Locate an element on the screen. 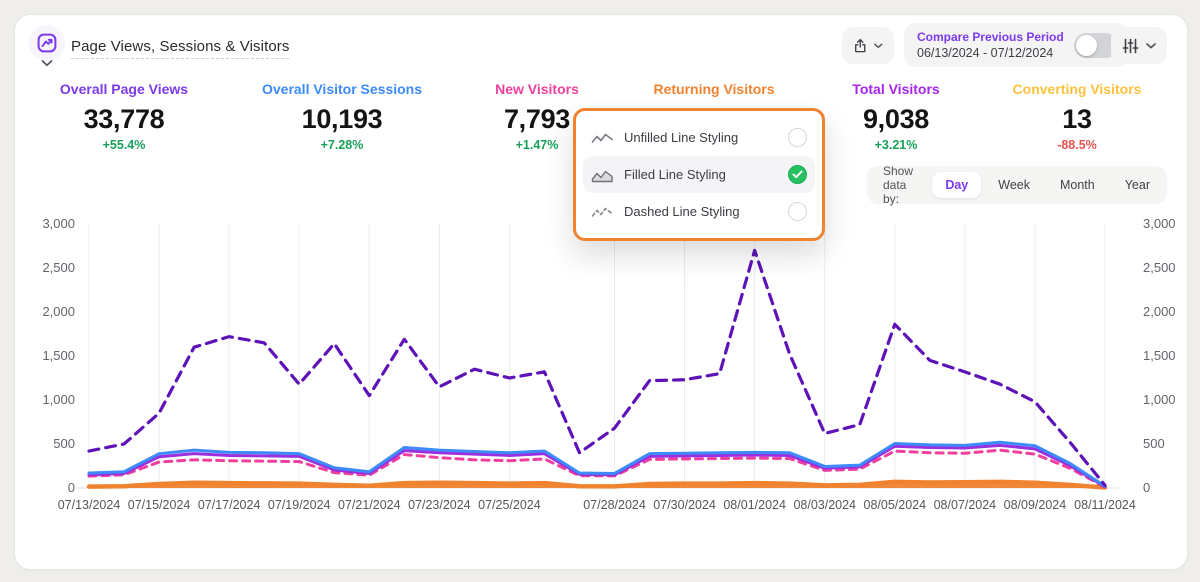 This screenshot has width=1200, height=582. compare-label: Compare Previous Period is located at coordinates (990, 36).